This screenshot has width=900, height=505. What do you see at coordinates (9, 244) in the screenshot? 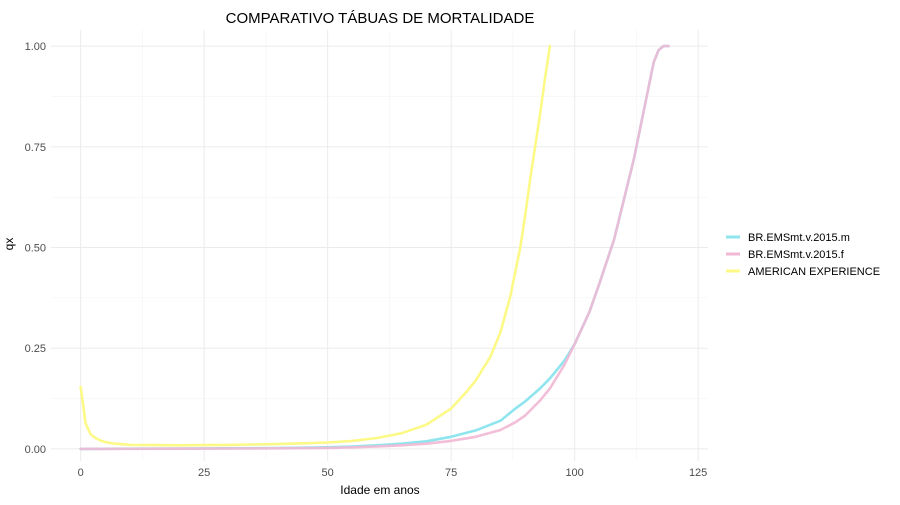
I see `y-axis-title: qx` at bounding box center [9, 244].